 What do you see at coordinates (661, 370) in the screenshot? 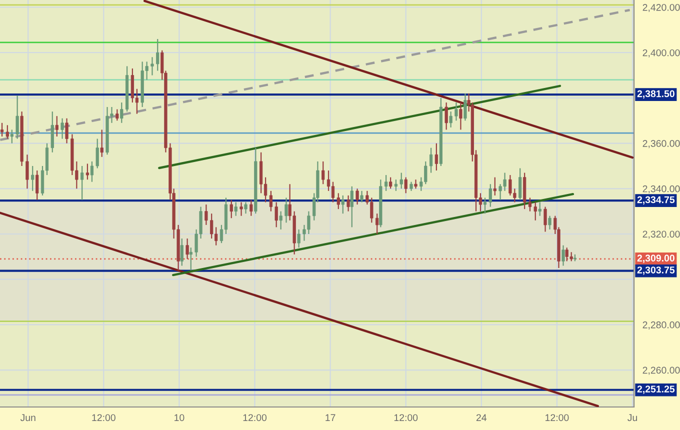
I see `y-tick-label: 2,260.00` at bounding box center [661, 370].